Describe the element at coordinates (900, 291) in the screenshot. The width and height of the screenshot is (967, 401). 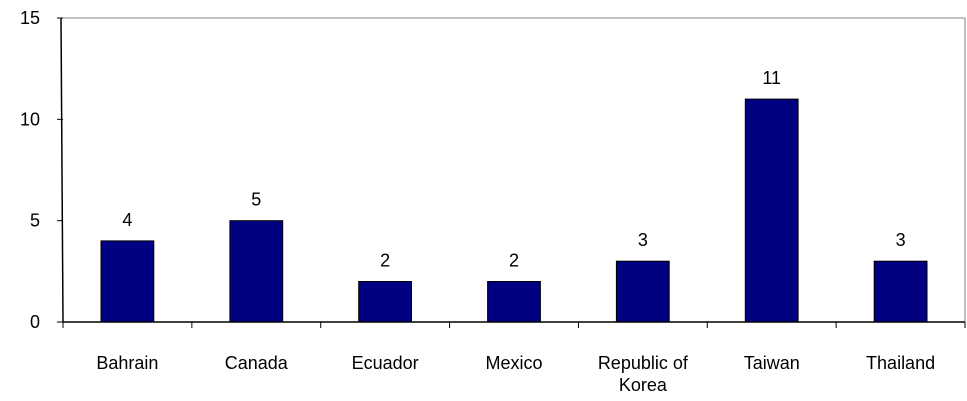
I see `bar-thailand` at that location.